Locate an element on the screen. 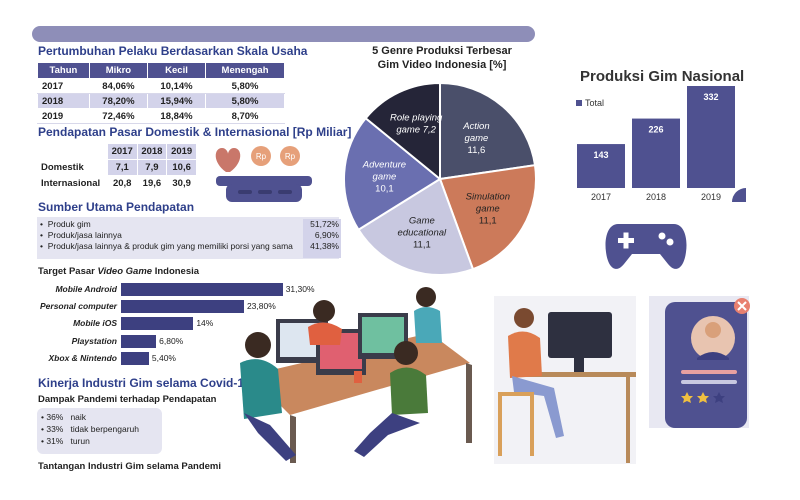 This screenshot has width=800, height=500. cell: 20,8 is located at coordinates (122, 183).